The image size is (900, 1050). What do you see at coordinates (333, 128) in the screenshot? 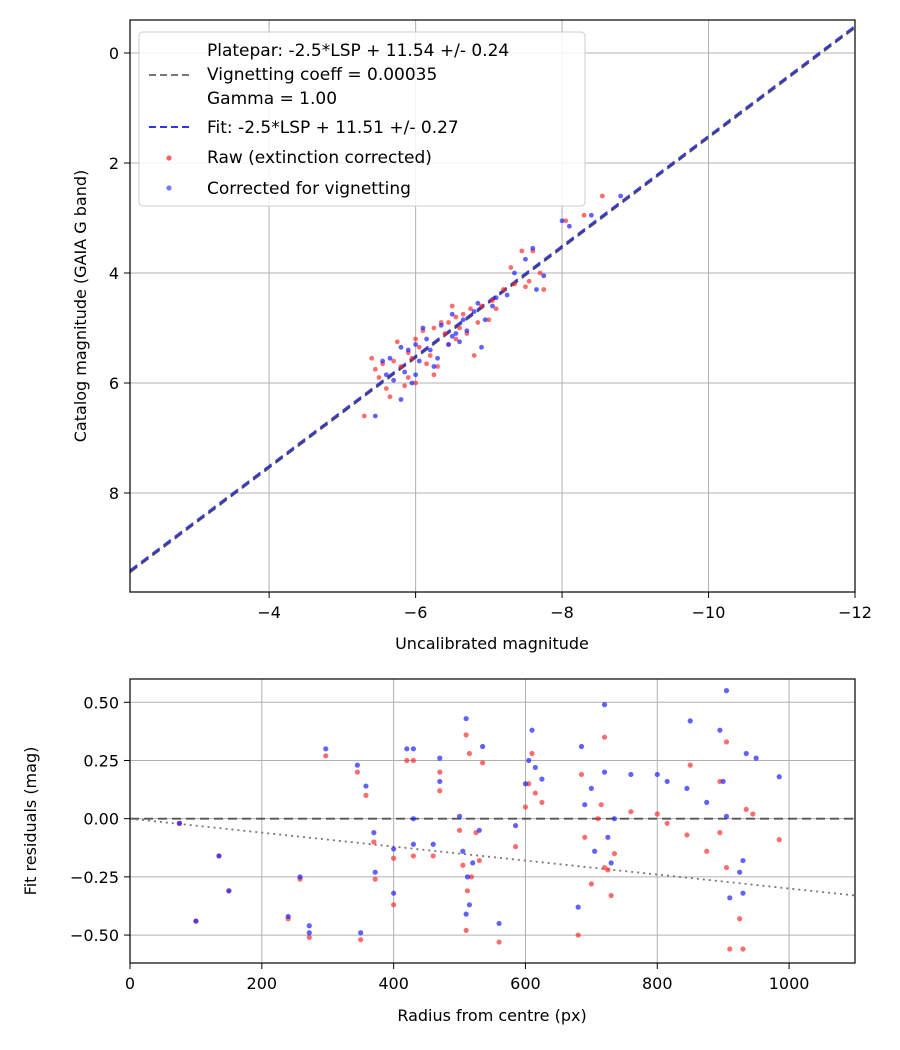
I see `legend-fit-text: Fit: -2.5*LSP + 11.51 +/- 0.27` at bounding box center [333, 128].